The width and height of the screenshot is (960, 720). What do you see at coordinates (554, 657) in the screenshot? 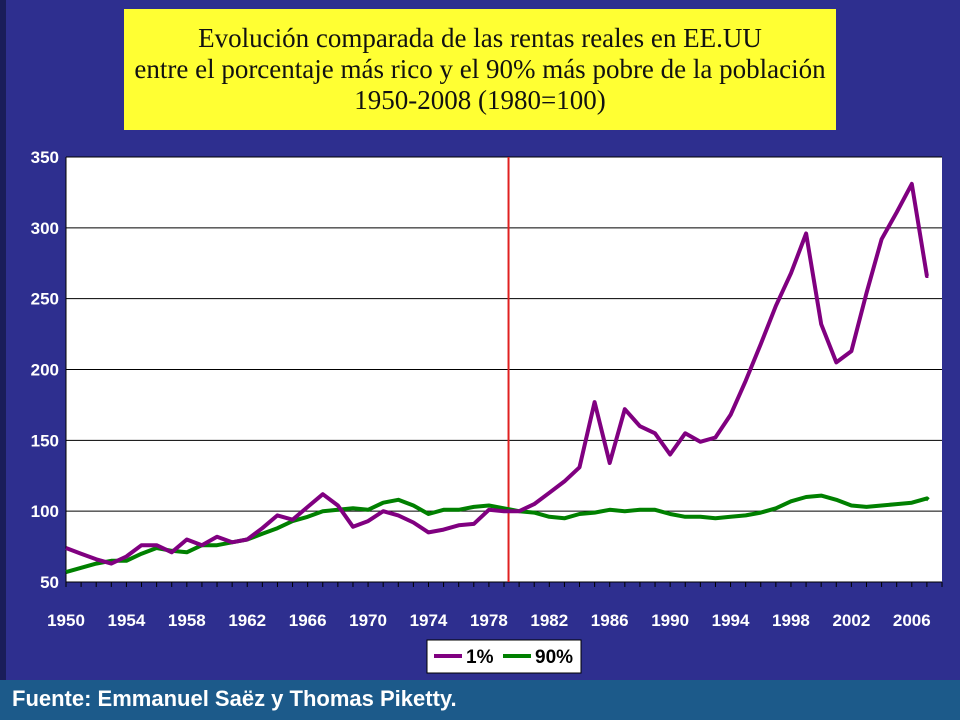
I see `legend-label-90pct: 90%` at bounding box center [554, 657].